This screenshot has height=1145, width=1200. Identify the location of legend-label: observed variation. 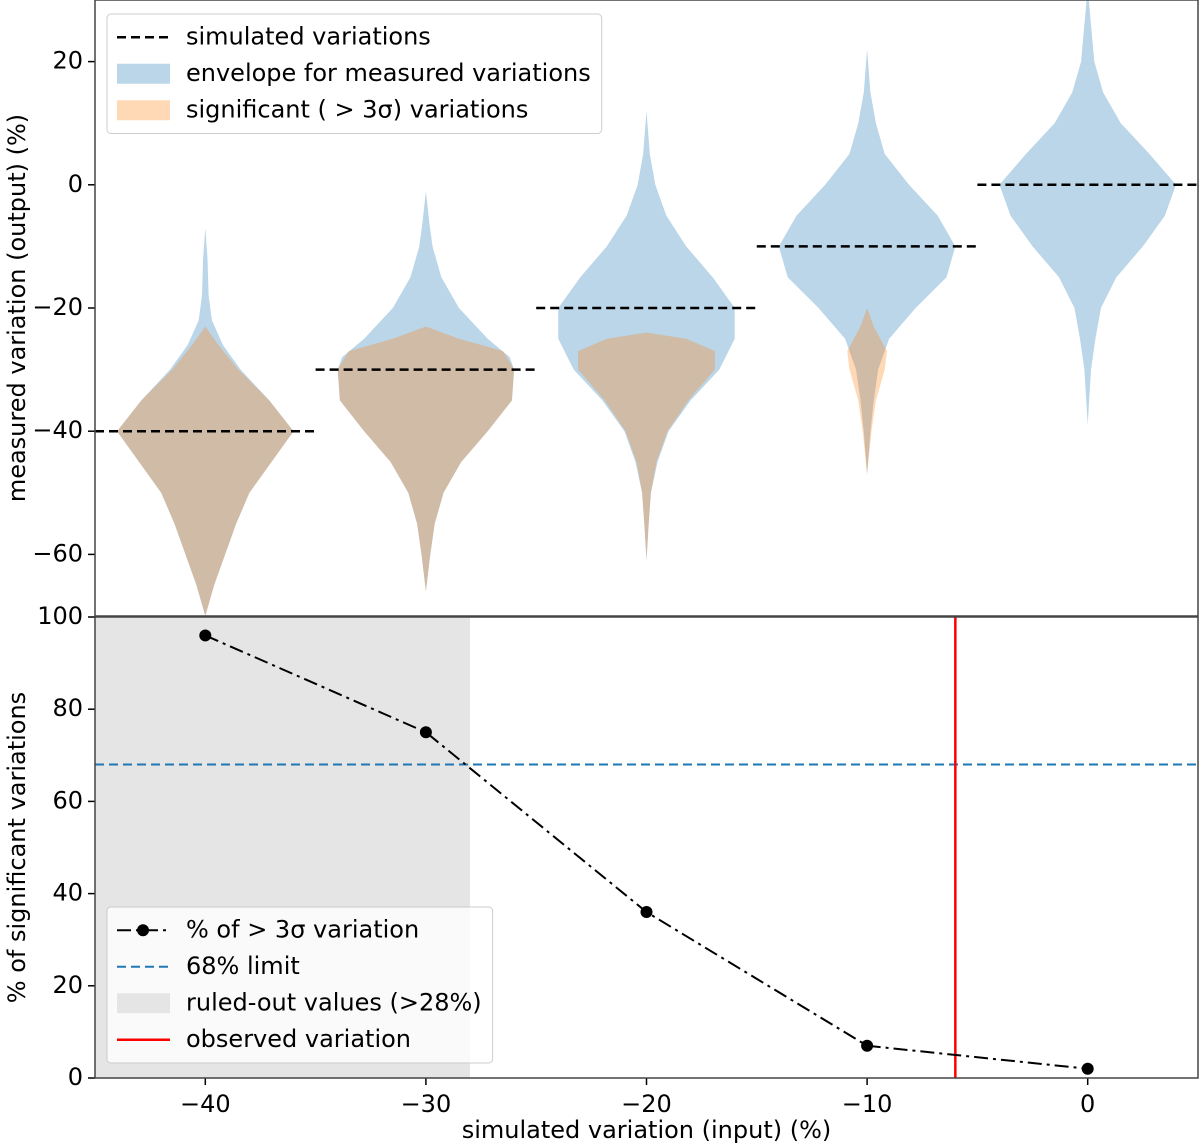
(298, 1039).